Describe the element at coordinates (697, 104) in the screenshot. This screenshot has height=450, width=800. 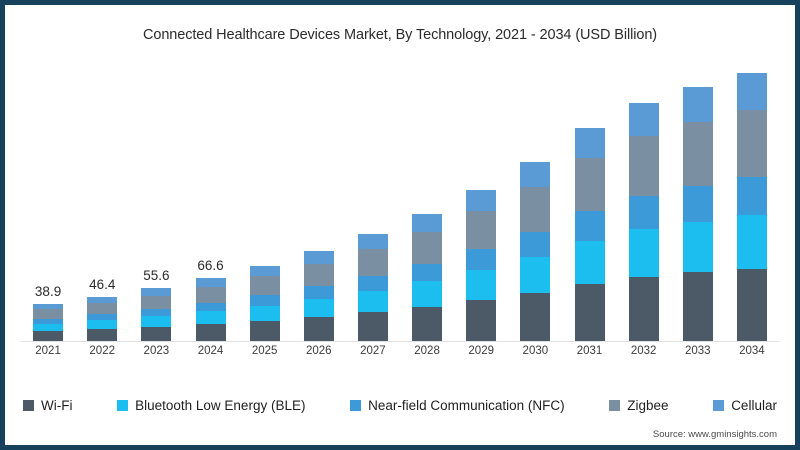
I see `bar-segment-2033-cellular` at that location.